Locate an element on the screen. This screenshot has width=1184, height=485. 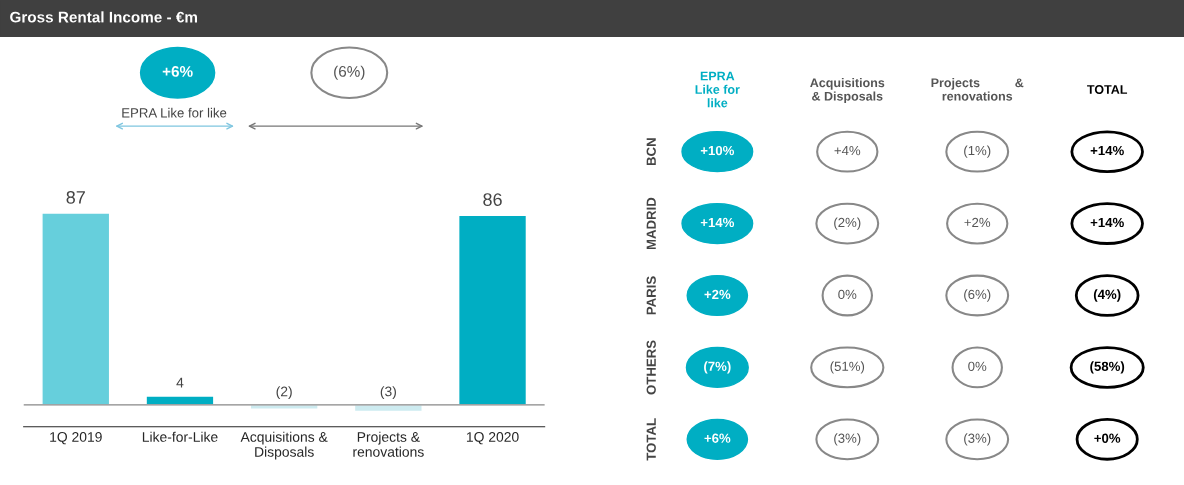
data-label: 4 is located at coordinates (180, 382).